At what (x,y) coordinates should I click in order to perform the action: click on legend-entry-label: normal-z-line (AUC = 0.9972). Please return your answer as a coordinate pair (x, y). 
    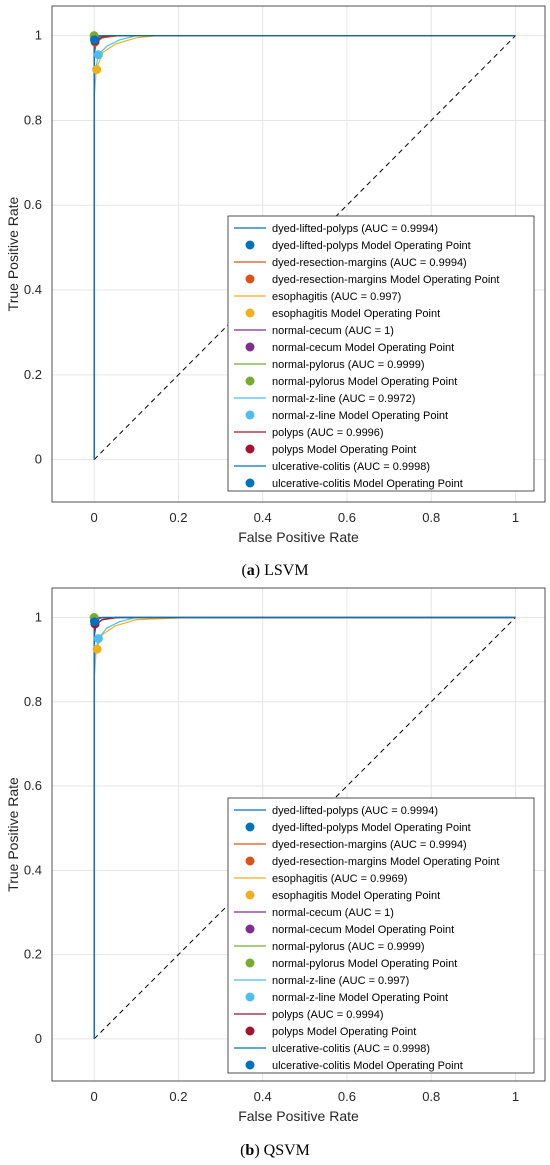
    Looking at the image, I should click on (343, 399).